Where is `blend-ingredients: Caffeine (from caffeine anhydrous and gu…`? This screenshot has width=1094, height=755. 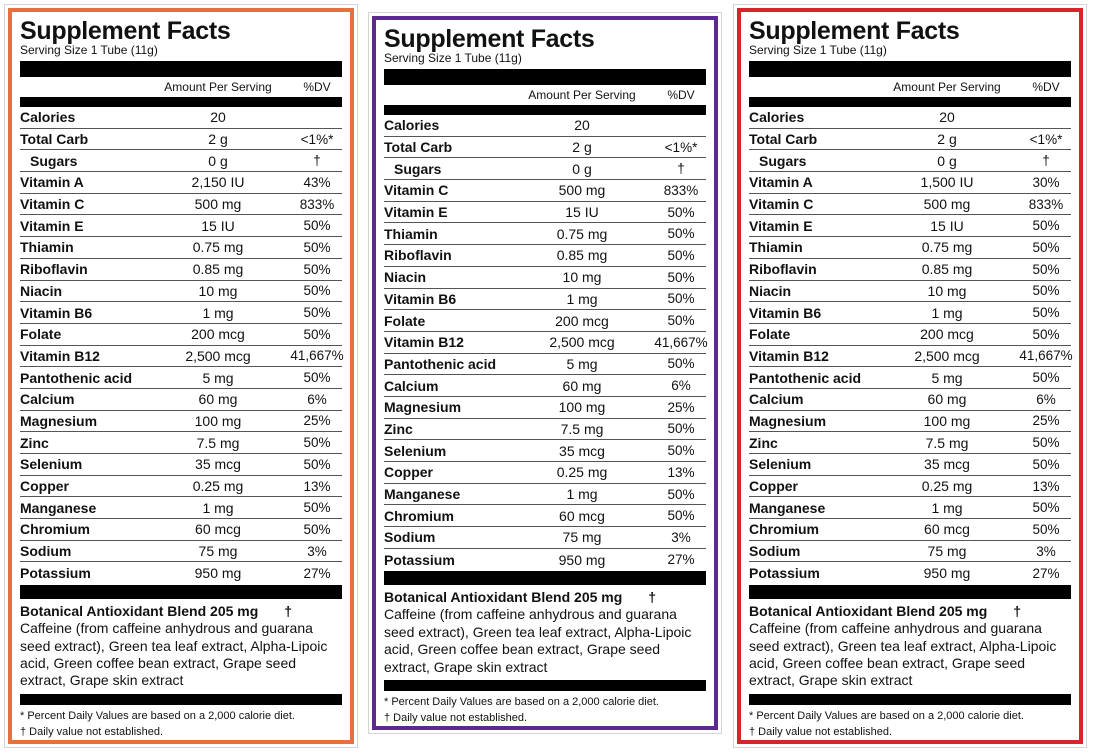 blend-ingredients: Caffeine (from caffeine anhydrous and gu… is located at coordinates (903, 654).